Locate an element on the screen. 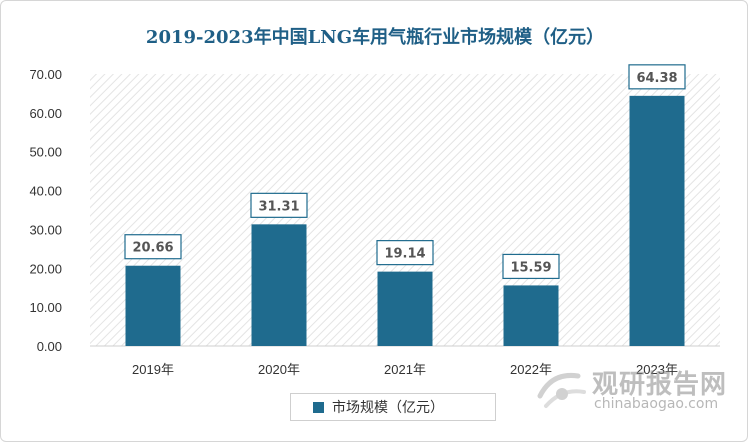  watermark: 观研报告网 chinabaogao.com is located at coordinates (630, 392).